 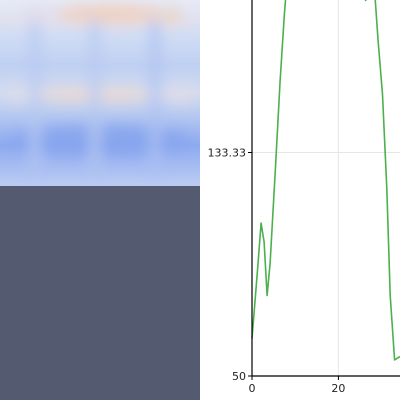 What do you see at coordinates (338, 388) in the screenshot?
I see `x-tick-label: 20` at bounding box center [338, 388].